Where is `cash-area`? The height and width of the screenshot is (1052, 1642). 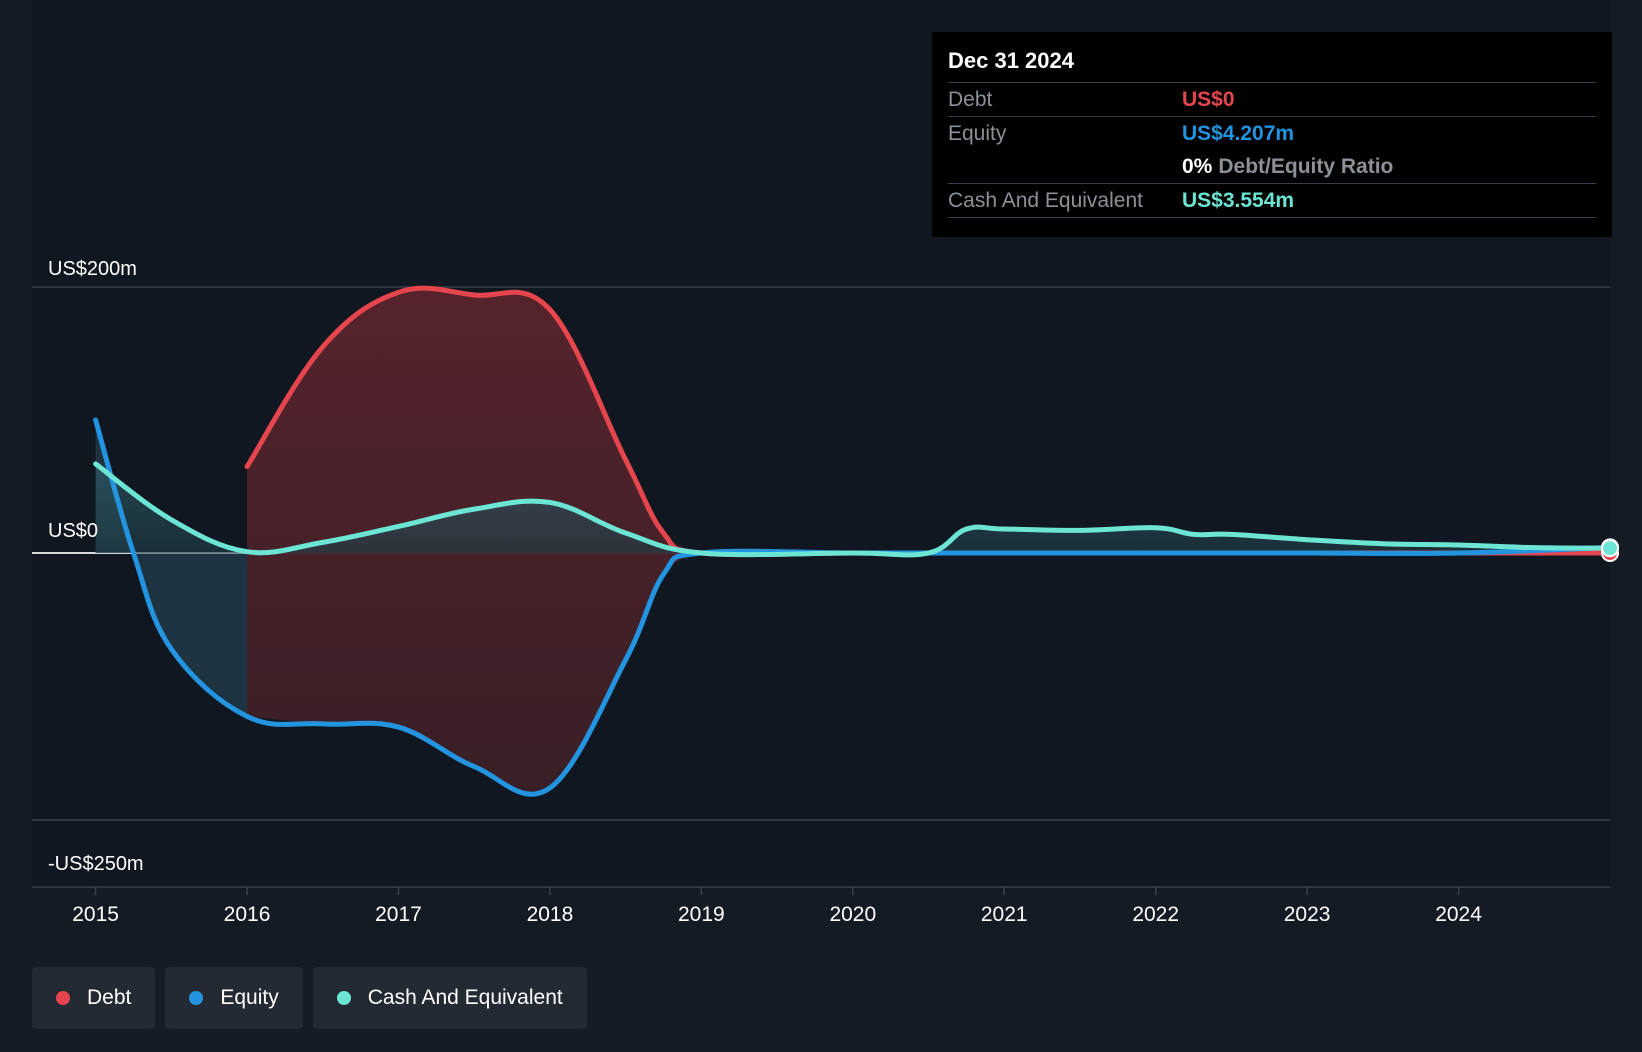
cash-area is located at coordinates (852, 509).